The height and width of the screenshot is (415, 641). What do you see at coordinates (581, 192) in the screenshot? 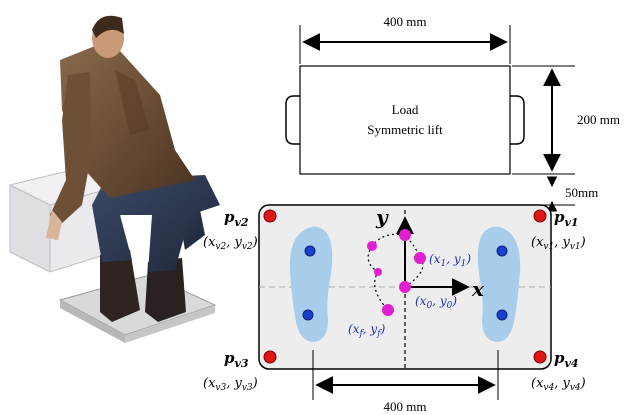
I see `gap-label: 50mm` at bounding box center [581, 192].